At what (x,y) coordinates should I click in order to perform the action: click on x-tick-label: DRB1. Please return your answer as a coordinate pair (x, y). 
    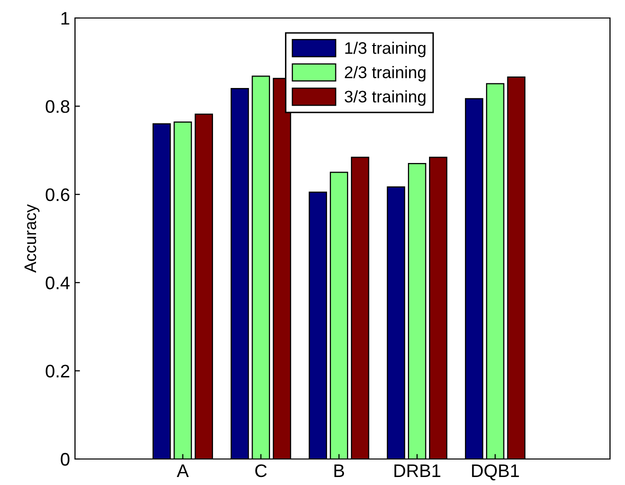
    Looking at the image, I should click on (417, 470).